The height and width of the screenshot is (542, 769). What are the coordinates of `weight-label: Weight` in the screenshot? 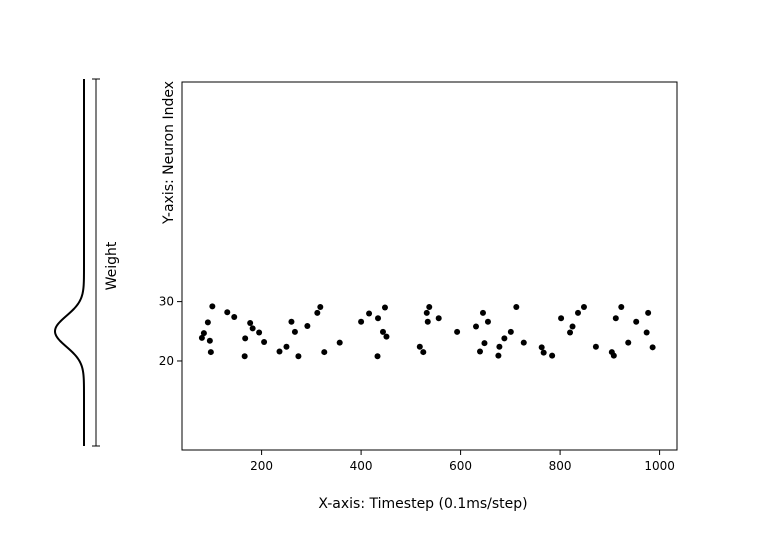 It's located at (112, 265).